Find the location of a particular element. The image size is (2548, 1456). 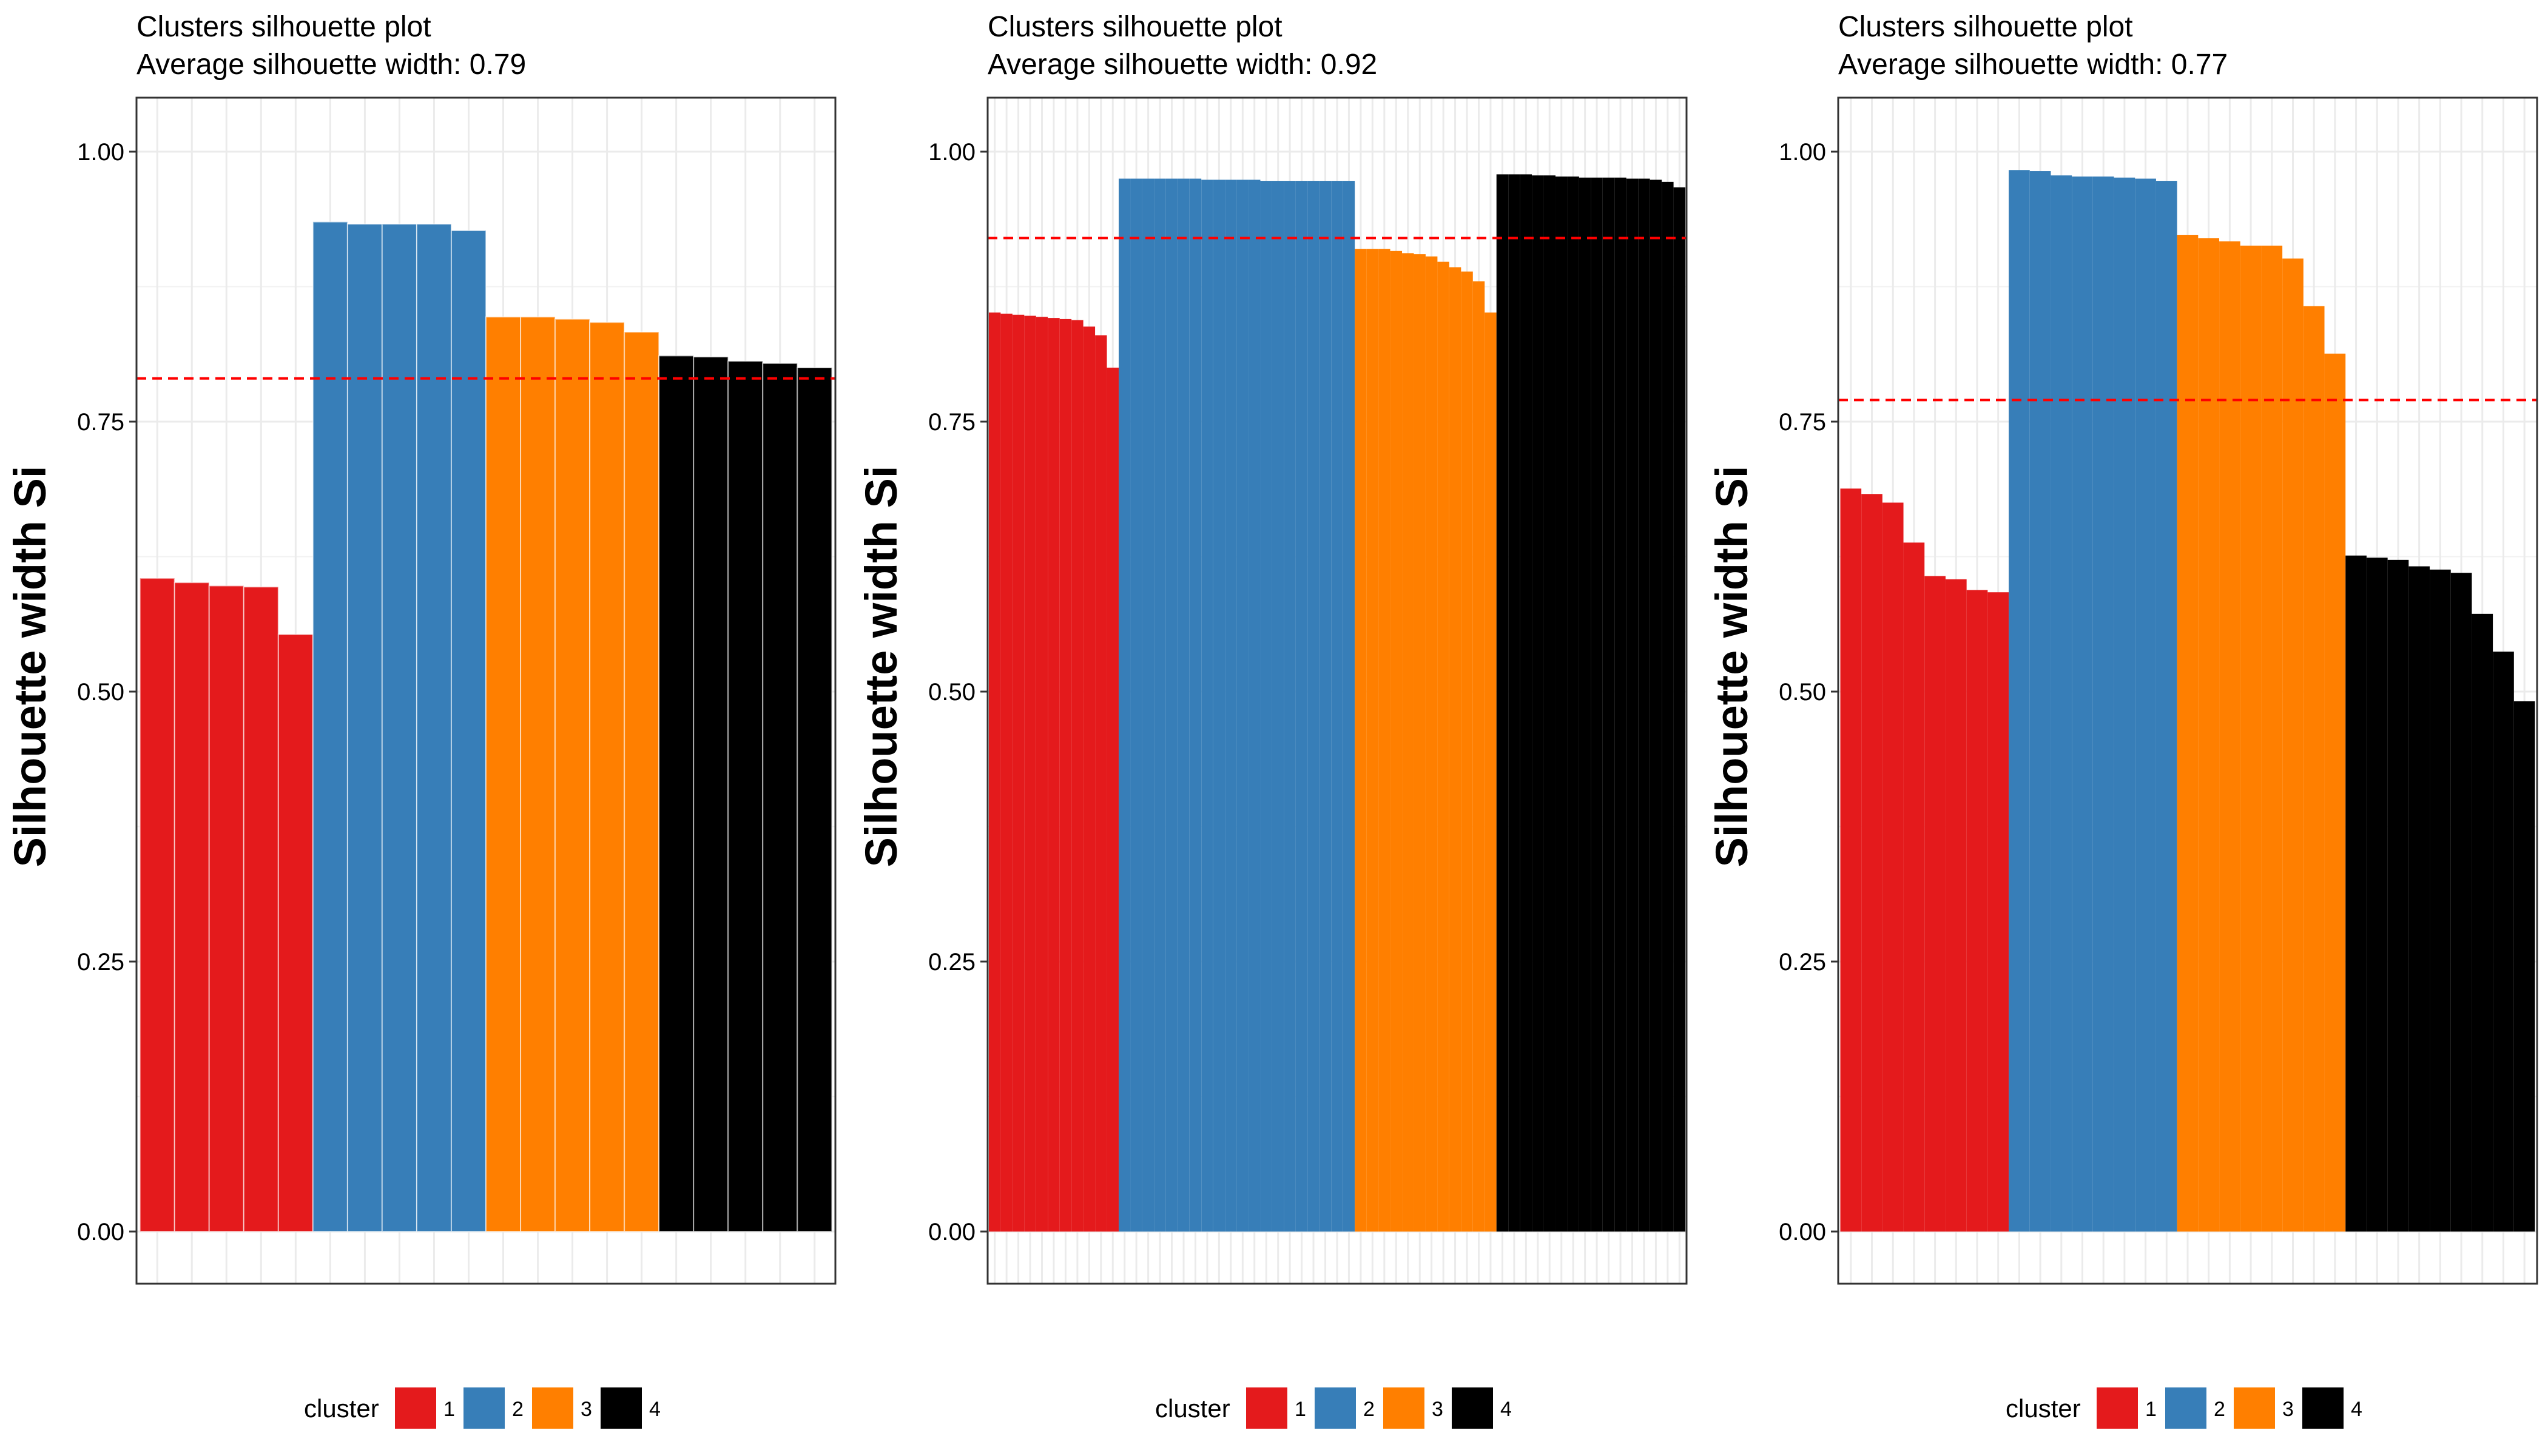

legend-label-3: 3 is located at coordinates (586, 1409).